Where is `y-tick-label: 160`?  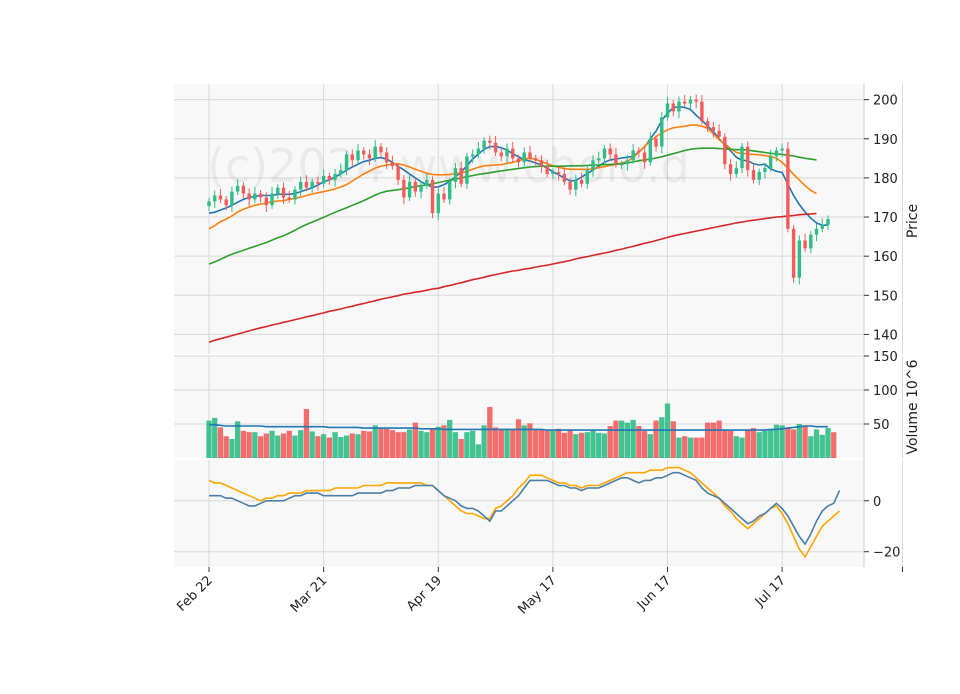
y-tick-label: 160 is located at coordinates (885, 257).